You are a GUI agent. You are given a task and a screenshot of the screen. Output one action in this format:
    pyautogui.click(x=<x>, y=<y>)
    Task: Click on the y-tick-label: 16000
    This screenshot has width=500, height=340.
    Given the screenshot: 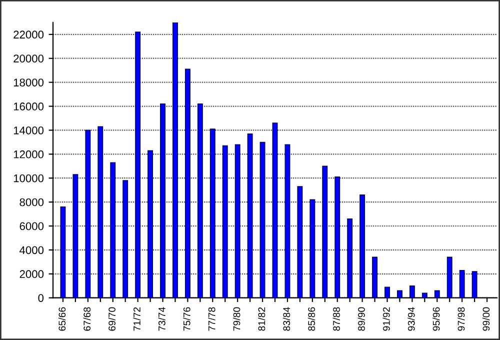 What is the action you would take?
    pyautogui.click(x=29, y=106)
    